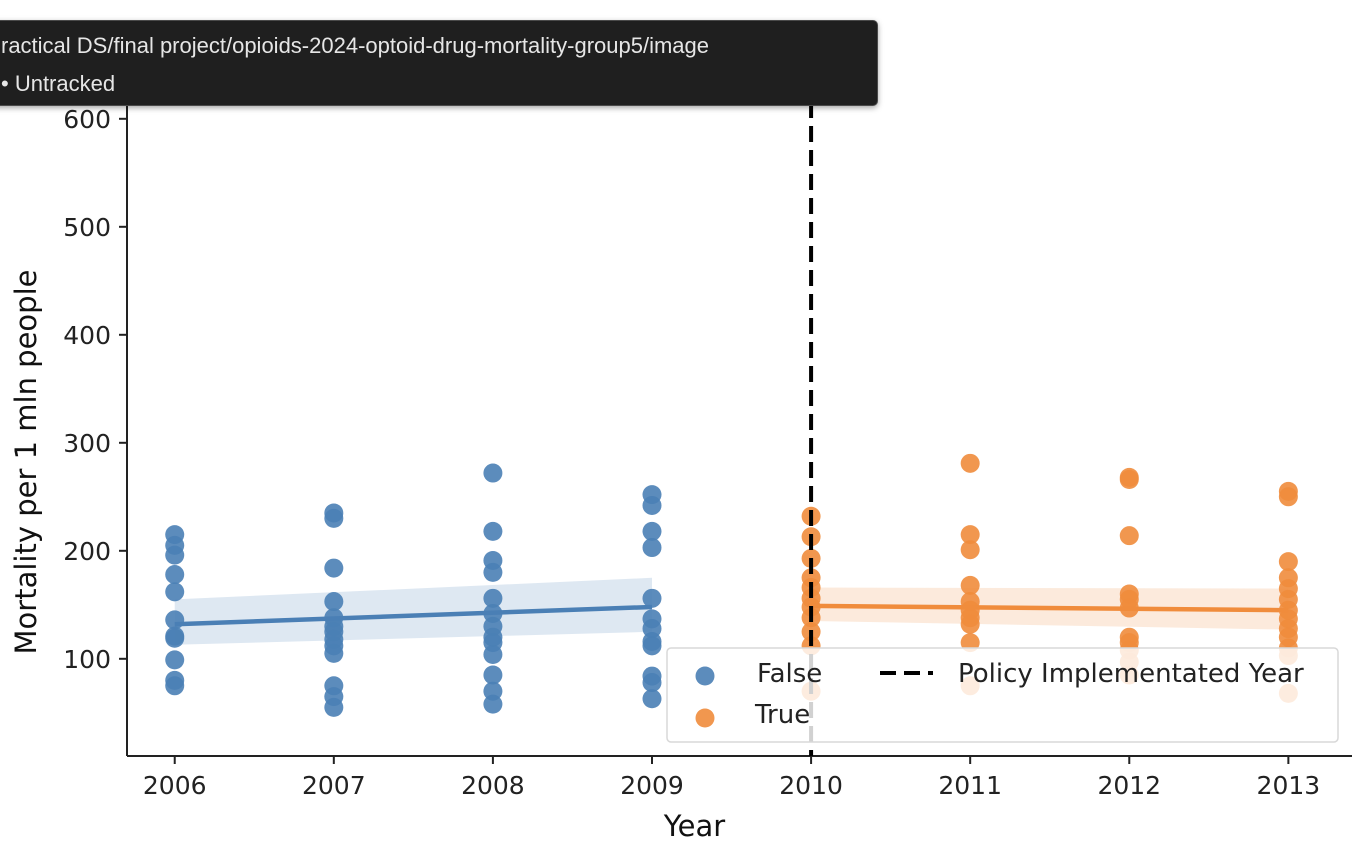 This screenshot has height=854, width=1366. I want to click on legend-label-policy: Policy Implementated Year, so click(1131, 674).